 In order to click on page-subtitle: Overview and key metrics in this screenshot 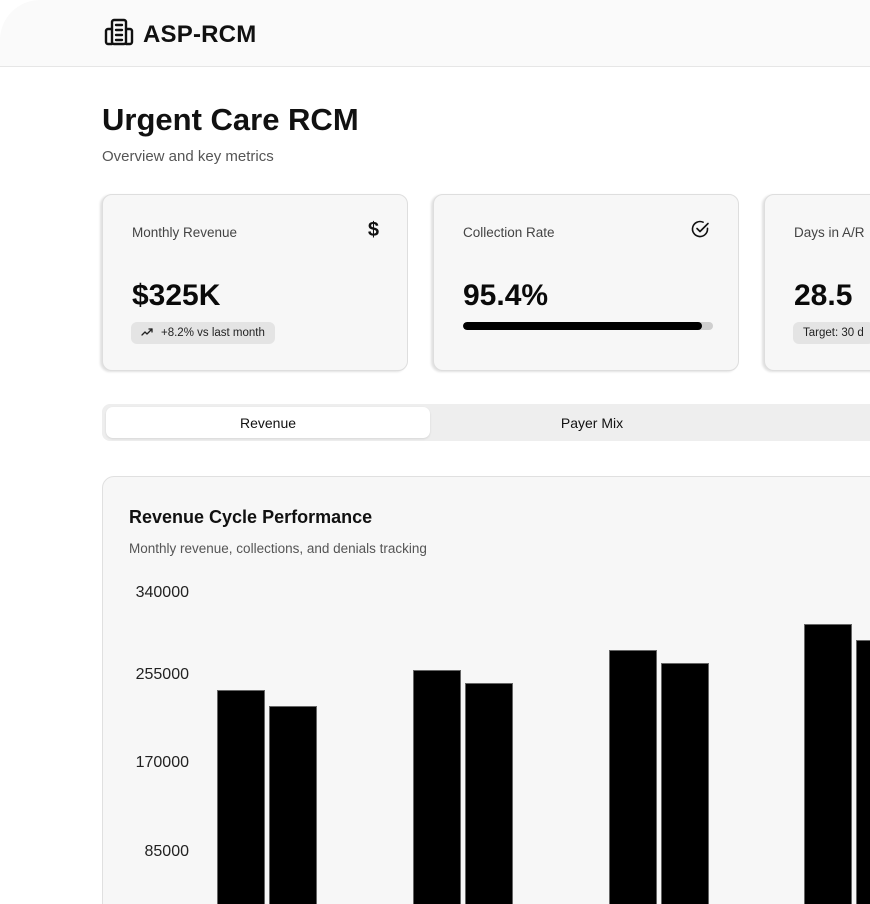, I will do `click(188, 156)`.